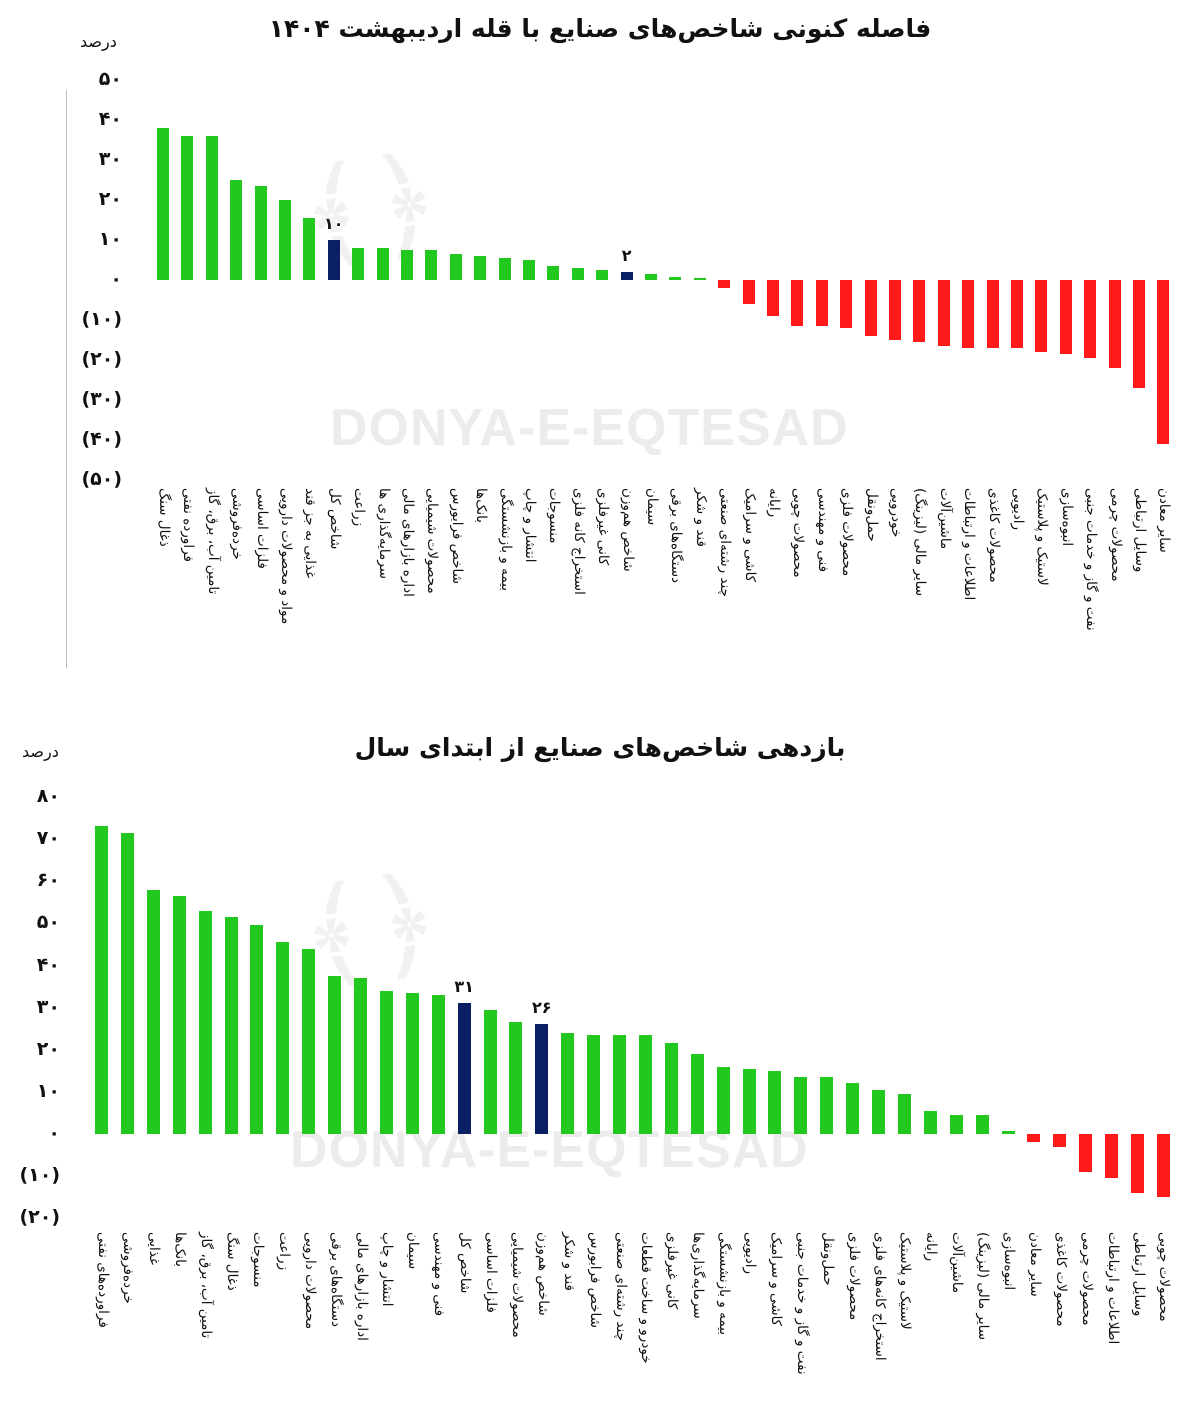 This screenshot has height=1419, width=1200. Describe the element at coordinates (1112, 1288) in the screenshot. I see `category-label: اطلاعات و ارتباطات` at that location.